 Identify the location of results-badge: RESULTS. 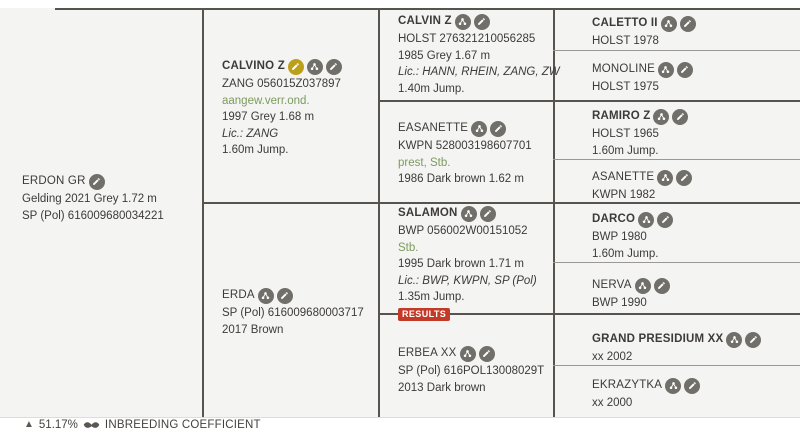
(424, 314).